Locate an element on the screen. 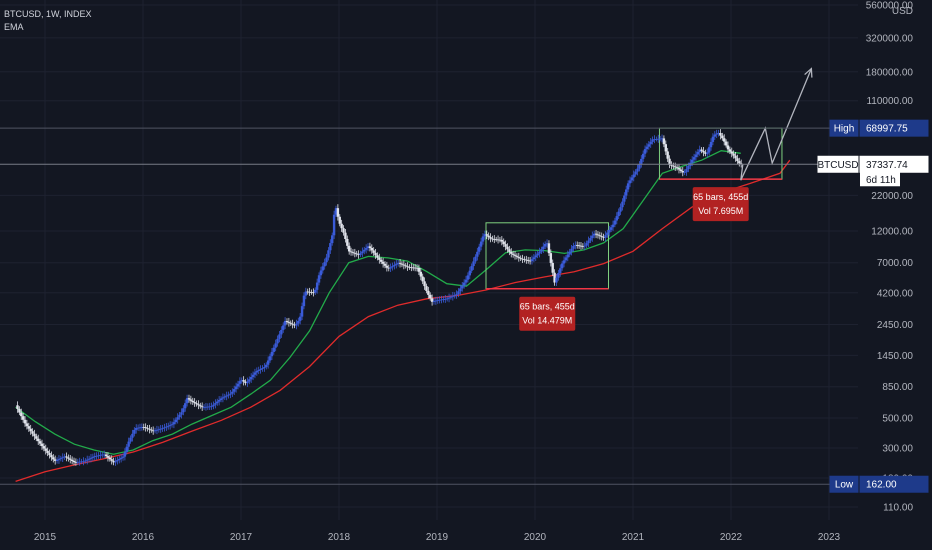 The width and height of the screenshot is (932, 550). current-label-text: BTCUSD is located at coordinates (837, 165).